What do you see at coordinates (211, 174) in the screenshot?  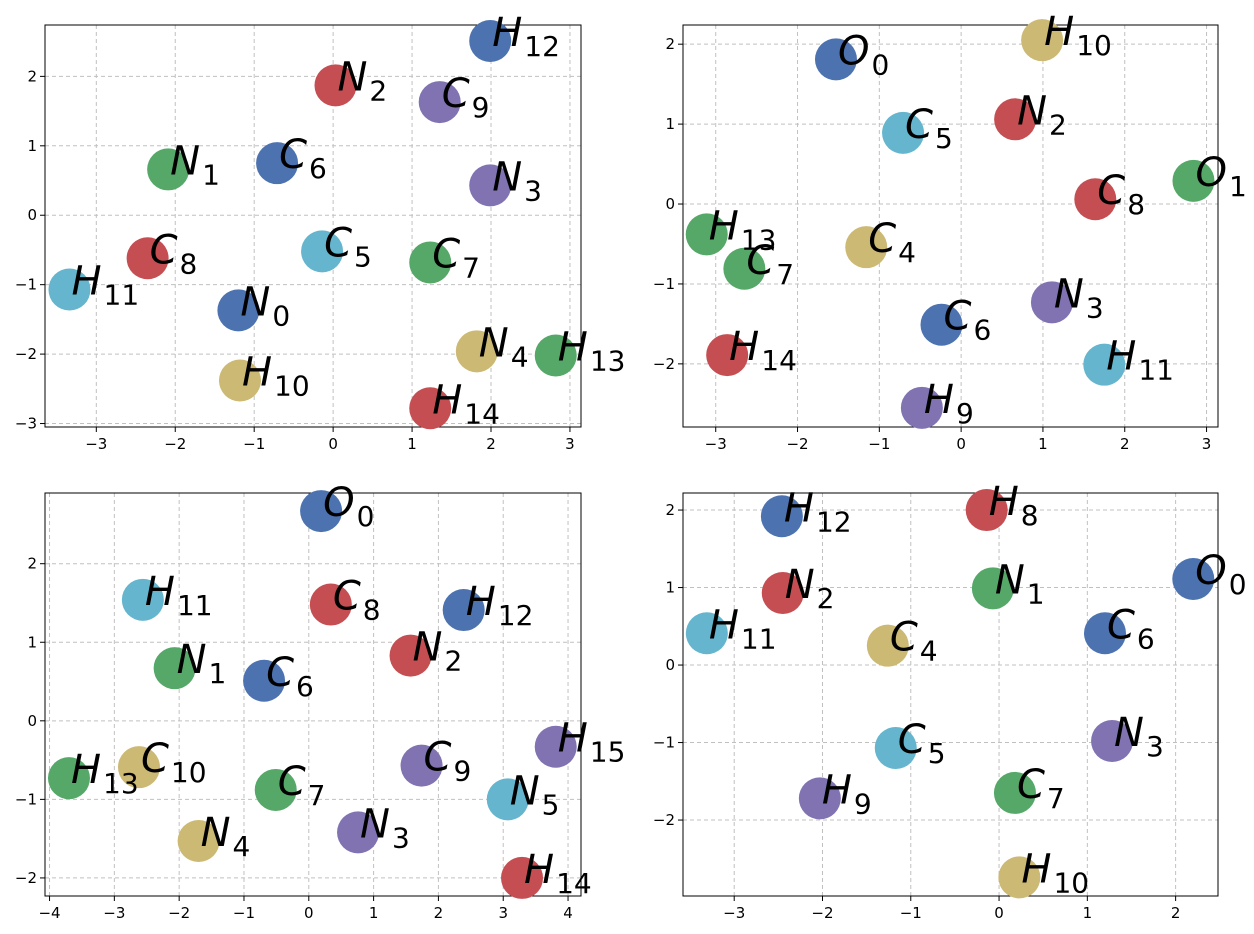 I see `atom-index: 1` at bounding box center [211, 174].